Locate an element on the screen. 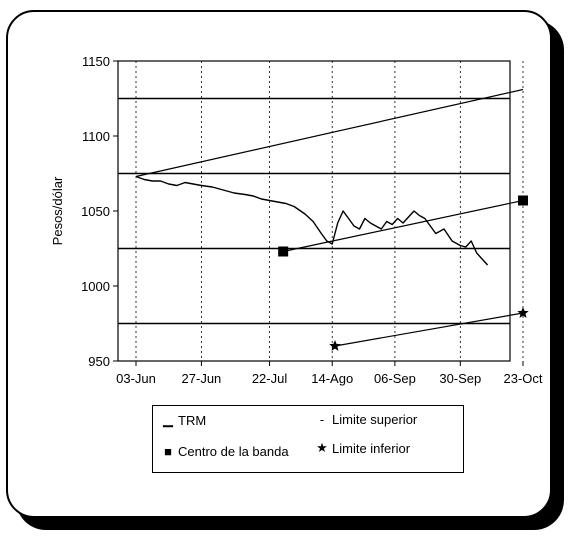  legend-item-limite-inferior: ★ Limite inferior is located at coordinates (362, 448).